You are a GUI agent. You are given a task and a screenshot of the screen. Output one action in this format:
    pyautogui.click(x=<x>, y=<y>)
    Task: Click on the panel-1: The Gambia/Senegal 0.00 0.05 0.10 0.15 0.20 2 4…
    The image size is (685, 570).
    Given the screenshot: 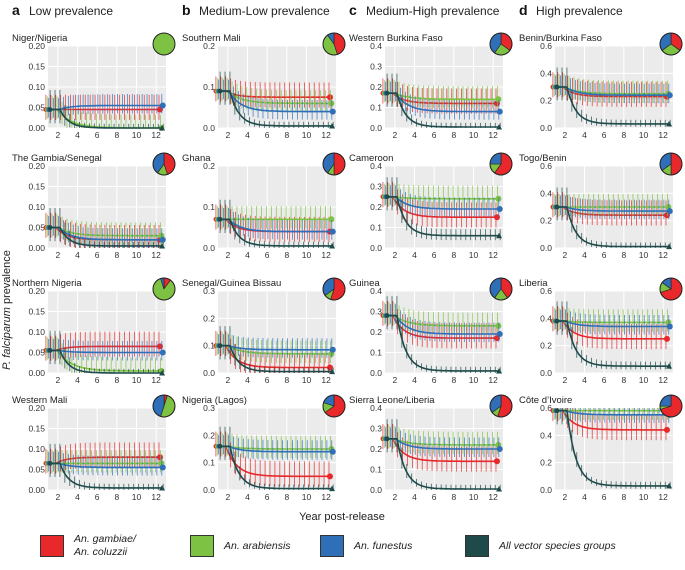 What is the action you would take?
    pyautogui.click(x=94, y=206)
    